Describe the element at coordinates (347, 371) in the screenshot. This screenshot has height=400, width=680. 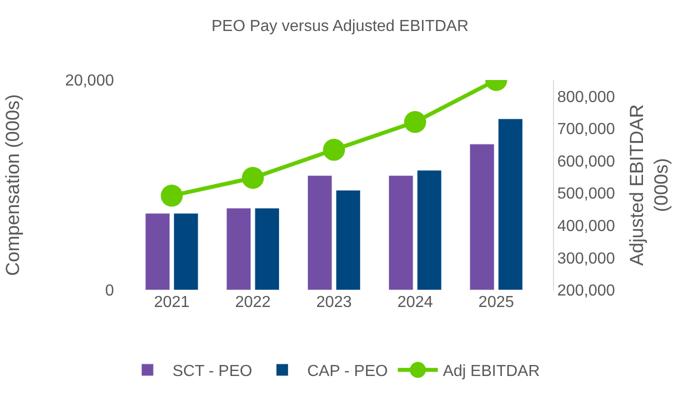
I see `legend-label: CAP - PEO` at that location.